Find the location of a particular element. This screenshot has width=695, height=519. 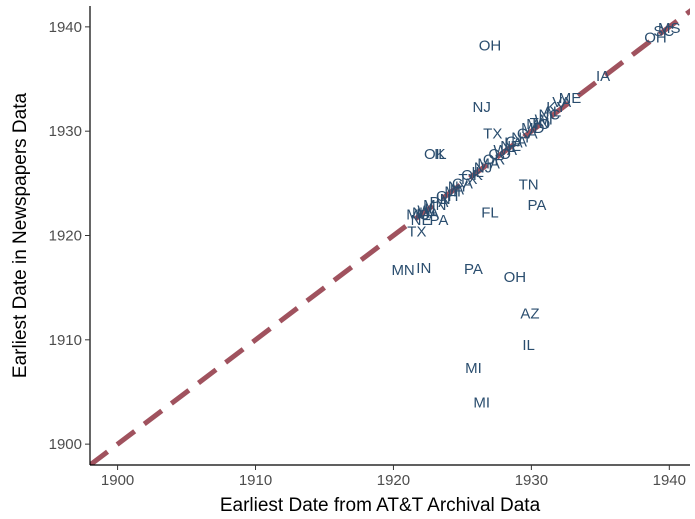

point-label: AZ is located at coordinates (529, 314).